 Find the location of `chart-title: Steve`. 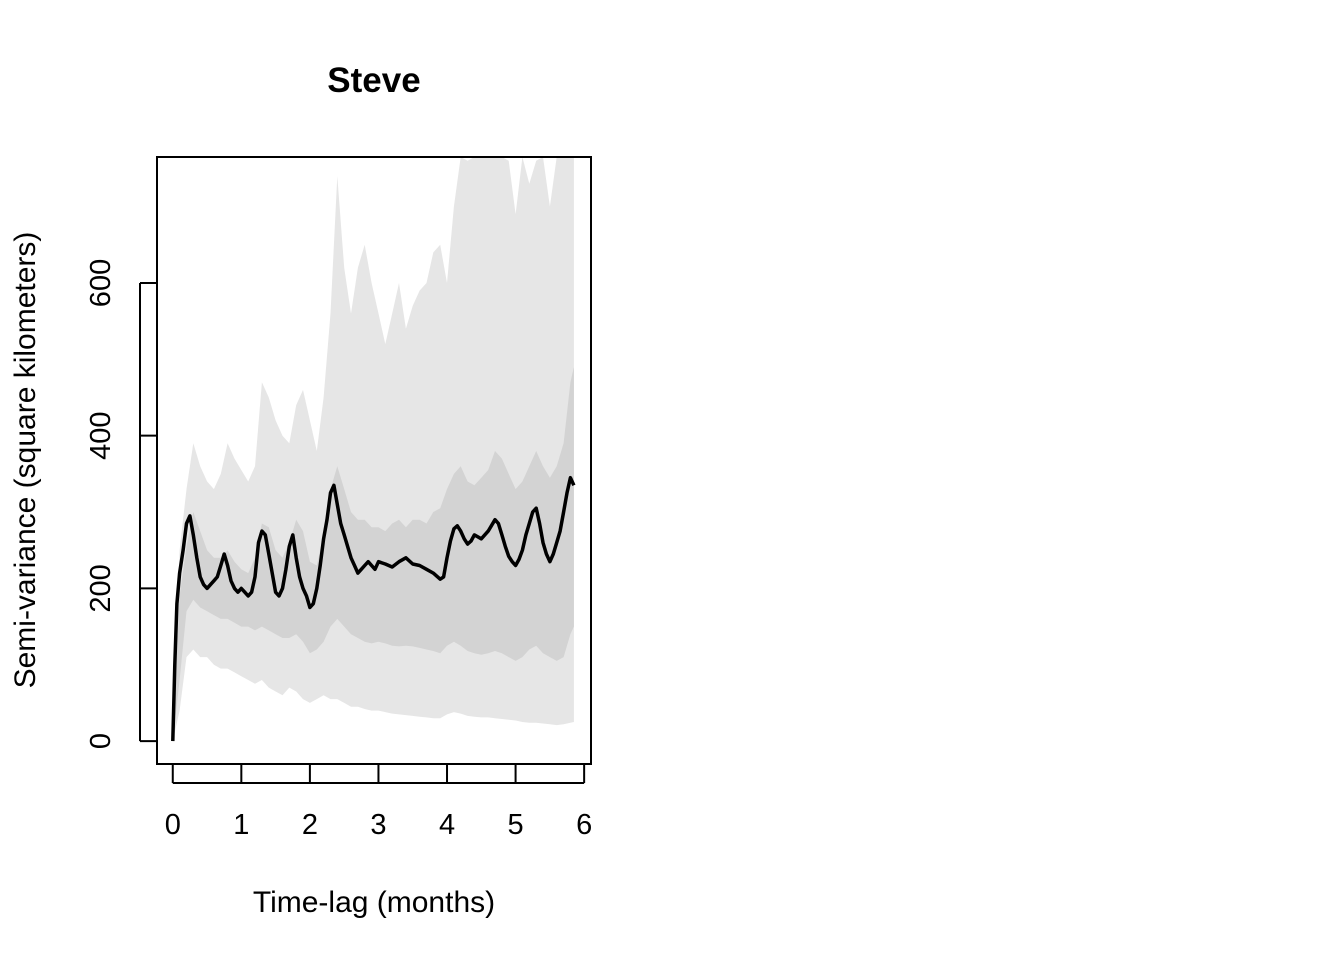

chart-title: Steve is located at coordinates (373, 80).